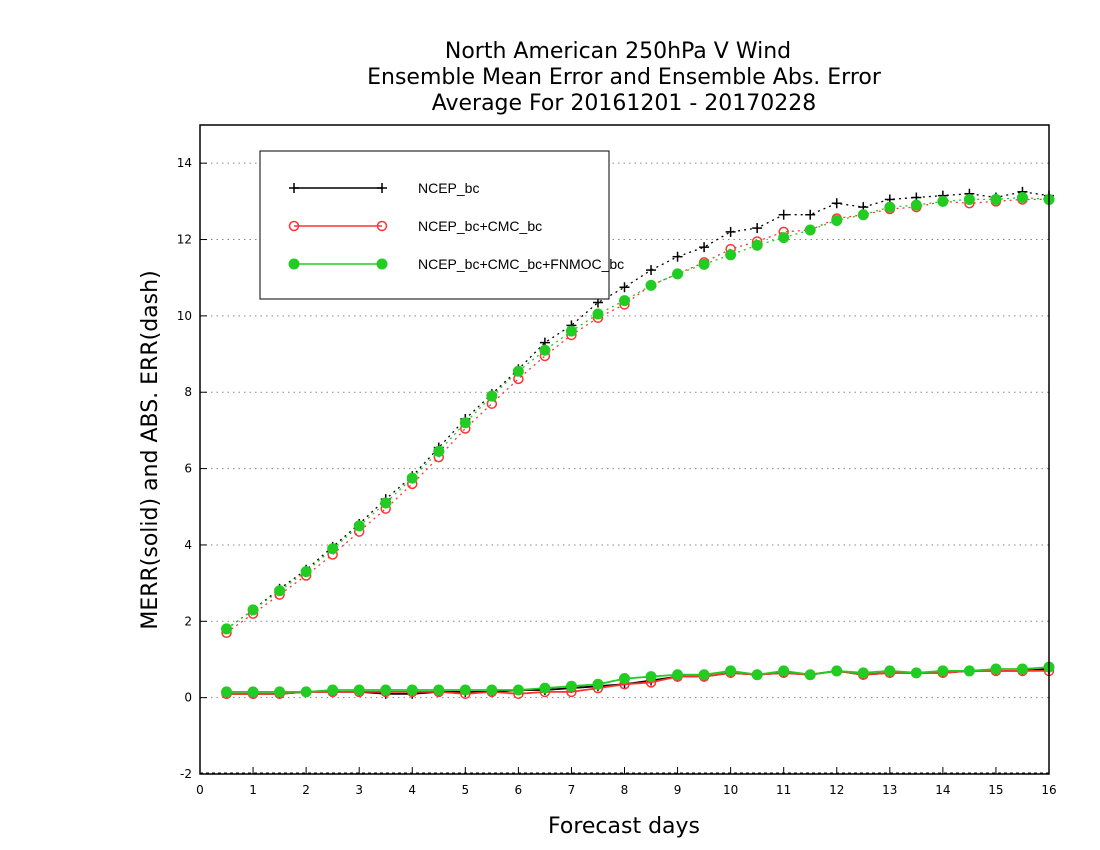  What do you see at coordinates (678, 790) in the screenshot?
I see `x-tick-label-9: 9` at bounding box center [678, 790].